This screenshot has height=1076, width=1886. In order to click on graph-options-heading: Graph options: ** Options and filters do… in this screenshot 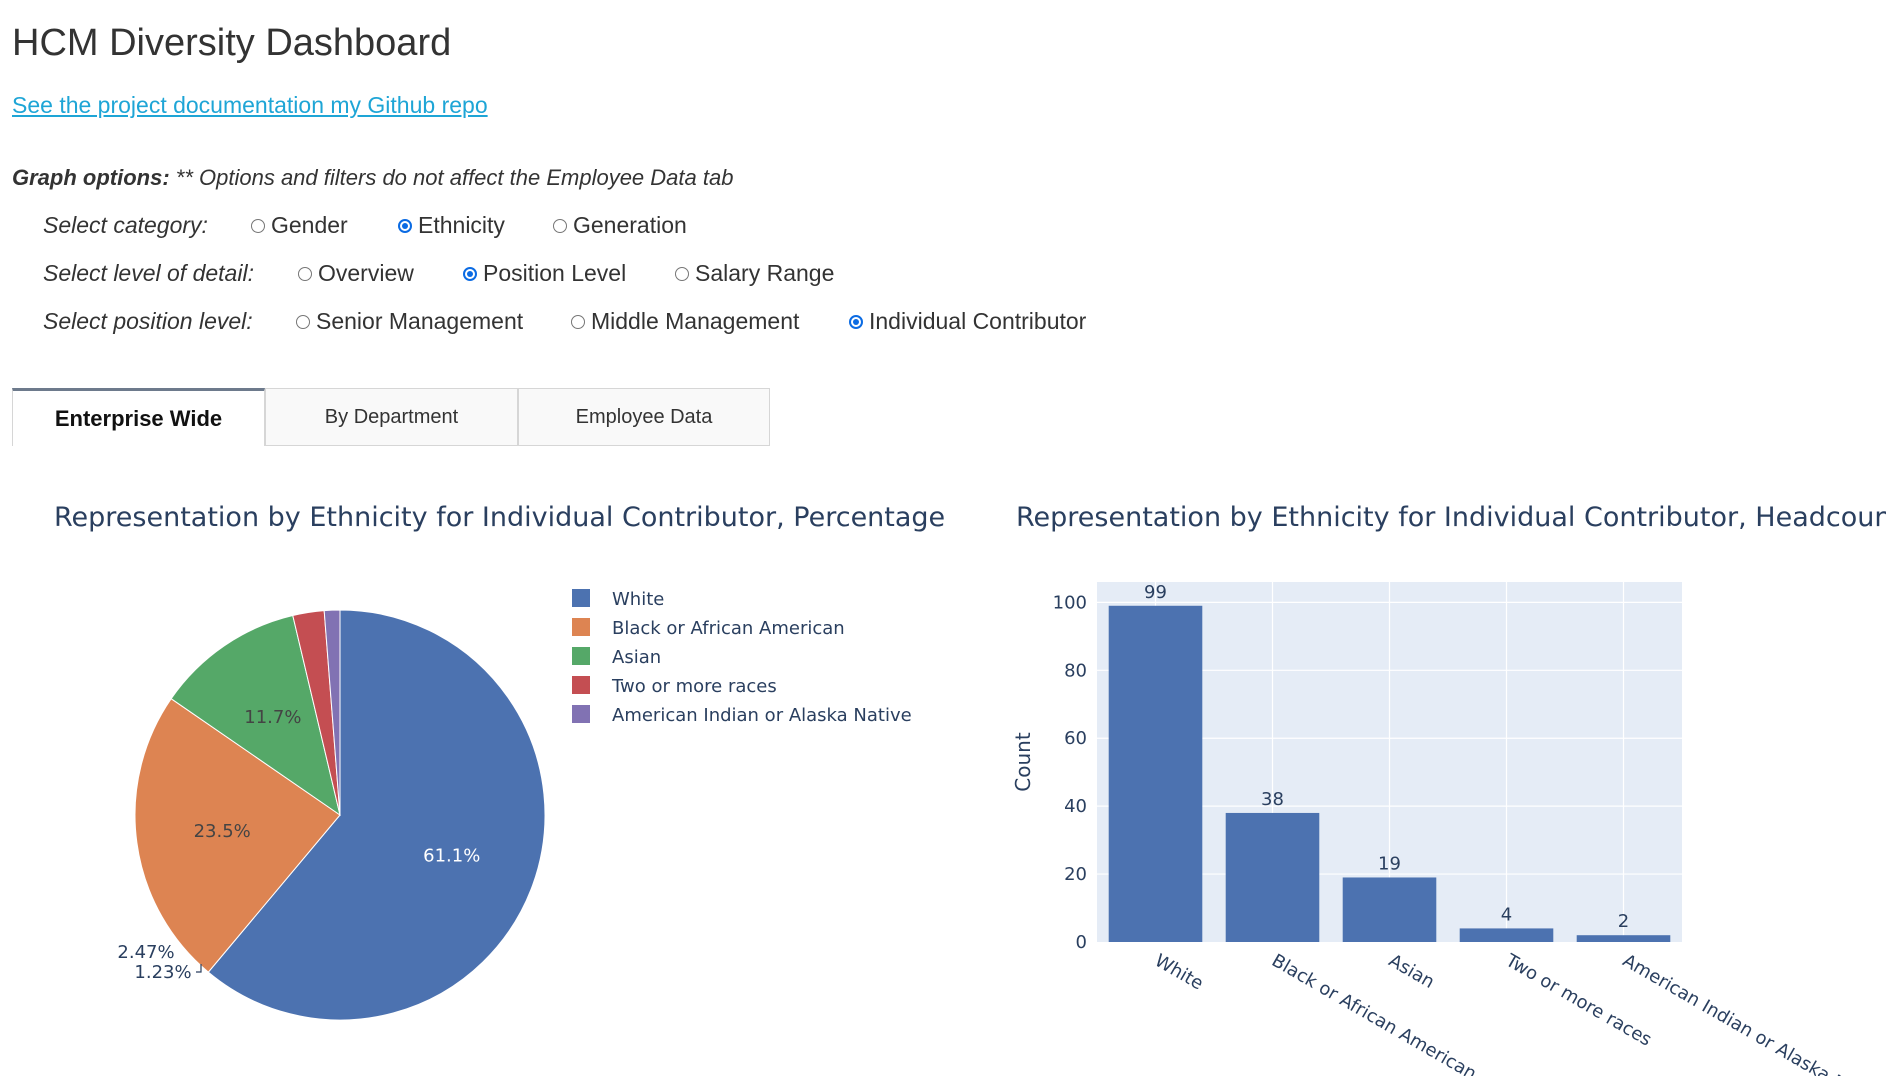, I will do `click(372, 178)`.